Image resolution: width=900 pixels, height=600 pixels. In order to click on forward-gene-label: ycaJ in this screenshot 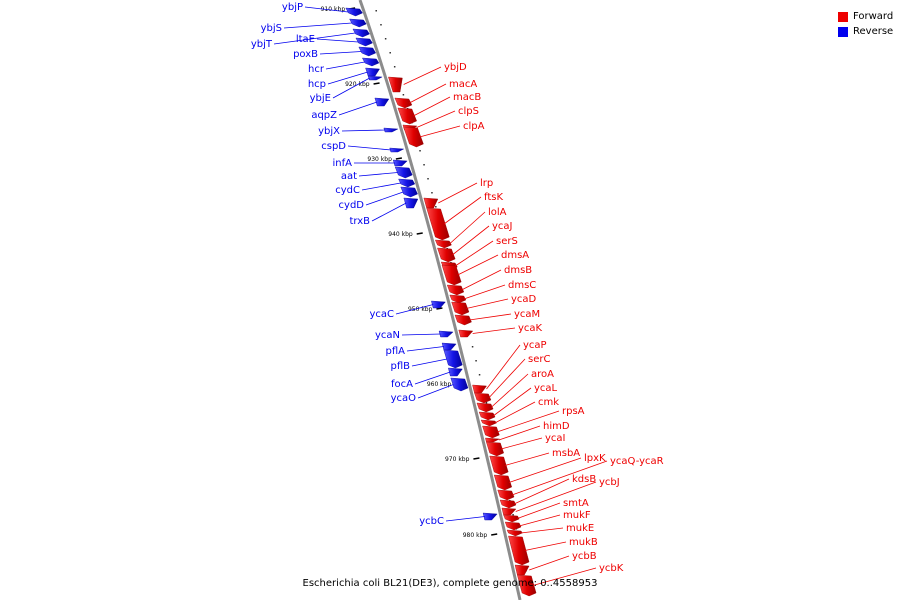, I will do `click(502, 226)`.